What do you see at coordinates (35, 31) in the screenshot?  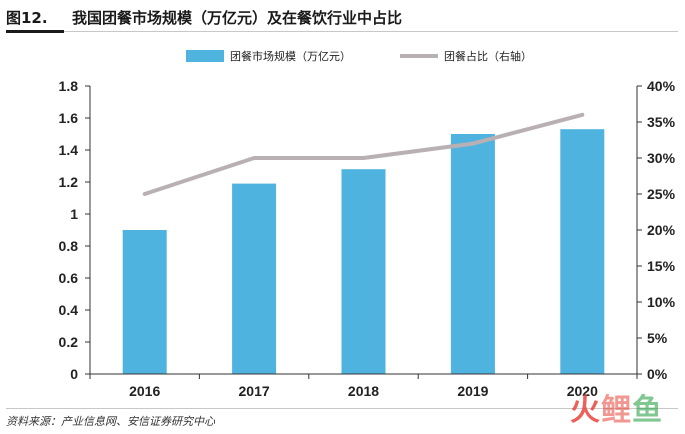 I see `title-divider-accent` at bounding box center [35, 31].